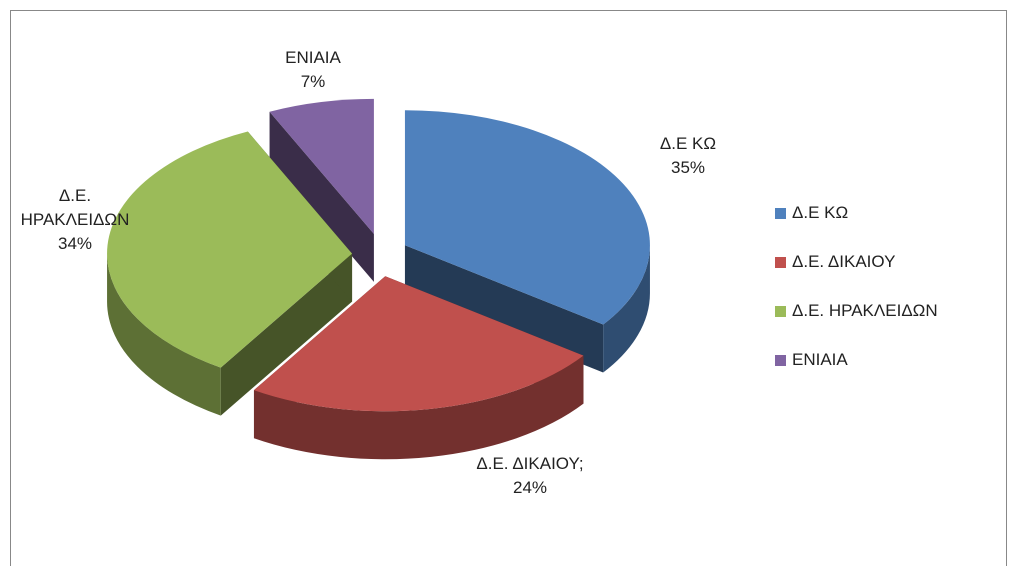 The width and height of the screenshot is (1017, 566). I want to click on data-label-name: Δ.Ε. ΔΙΚΑΙΟΥ;, so click(530, 463).